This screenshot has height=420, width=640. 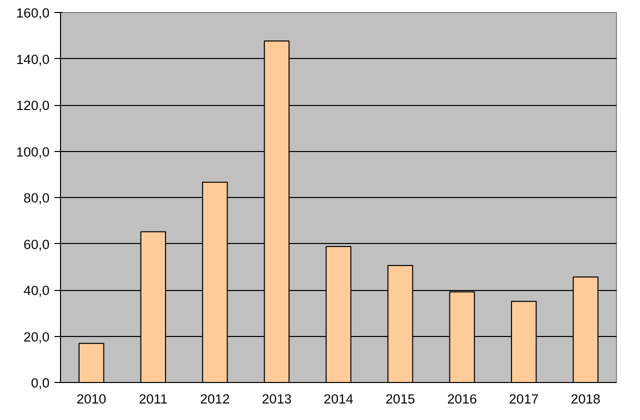 What do you see at coordinates (91, 399) in the screenshot?
I see `x-tick-label: 2010` at bounding box center [91, 399].